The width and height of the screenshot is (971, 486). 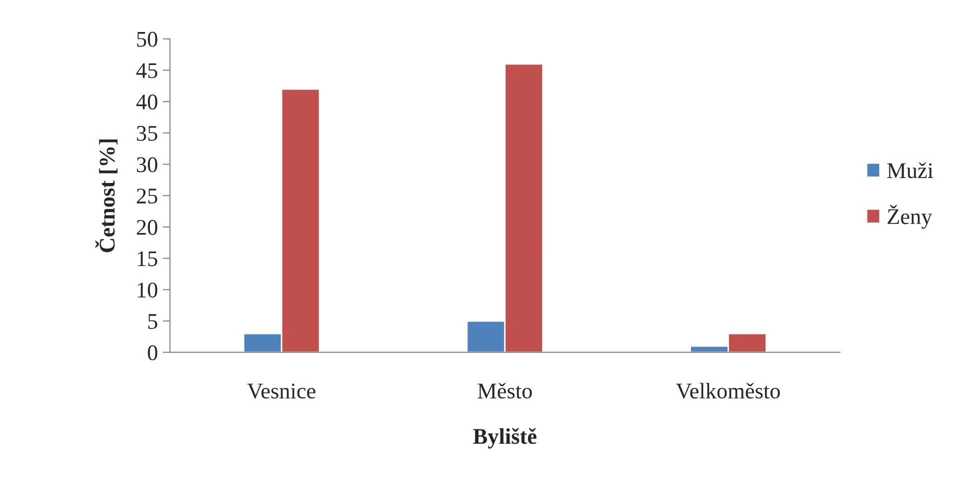 I want to click on y-tick-label: 10, so click(x=148, y=290).